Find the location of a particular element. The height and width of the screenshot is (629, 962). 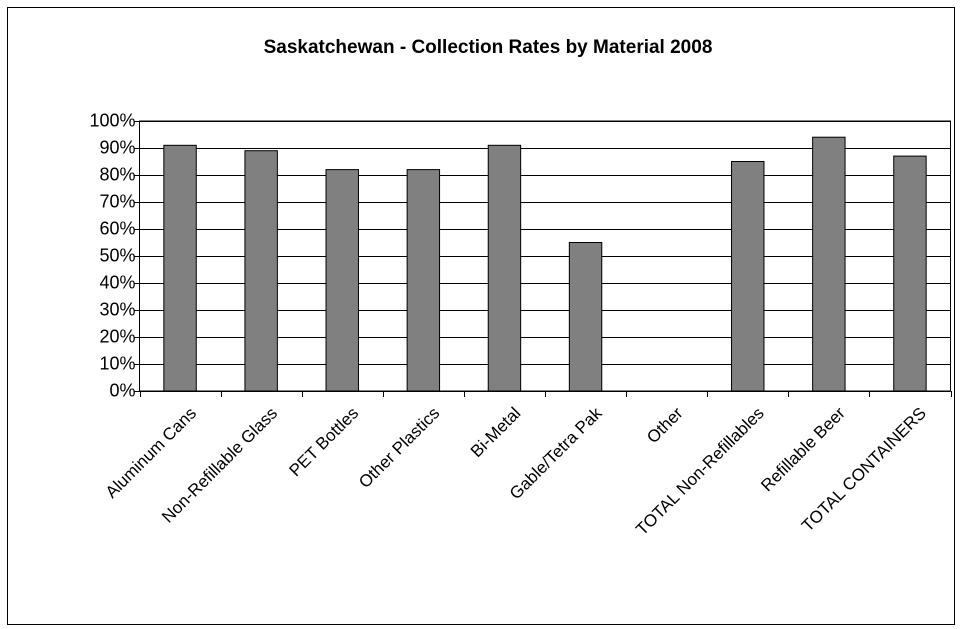

y-tick-label: 10% is located at coordinates (117, 363).